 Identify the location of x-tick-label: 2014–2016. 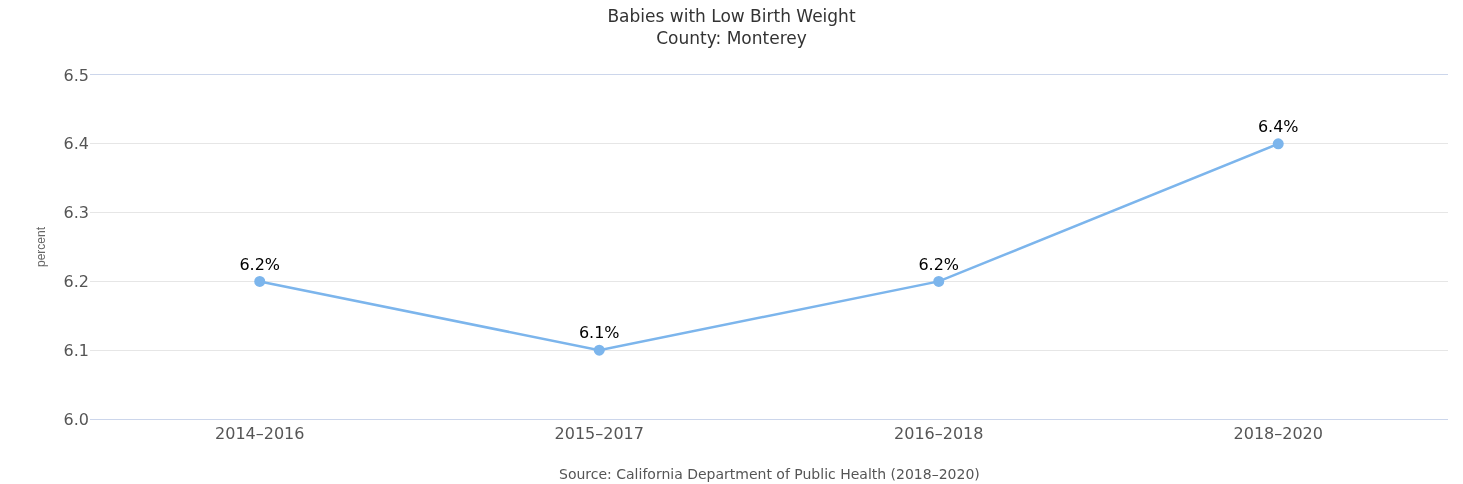
(260, 434).